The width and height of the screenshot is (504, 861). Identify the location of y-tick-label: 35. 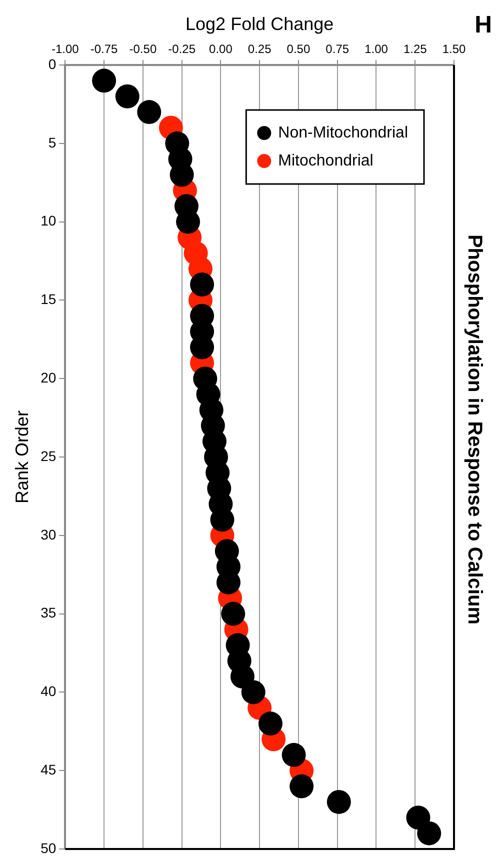
(48, 612).